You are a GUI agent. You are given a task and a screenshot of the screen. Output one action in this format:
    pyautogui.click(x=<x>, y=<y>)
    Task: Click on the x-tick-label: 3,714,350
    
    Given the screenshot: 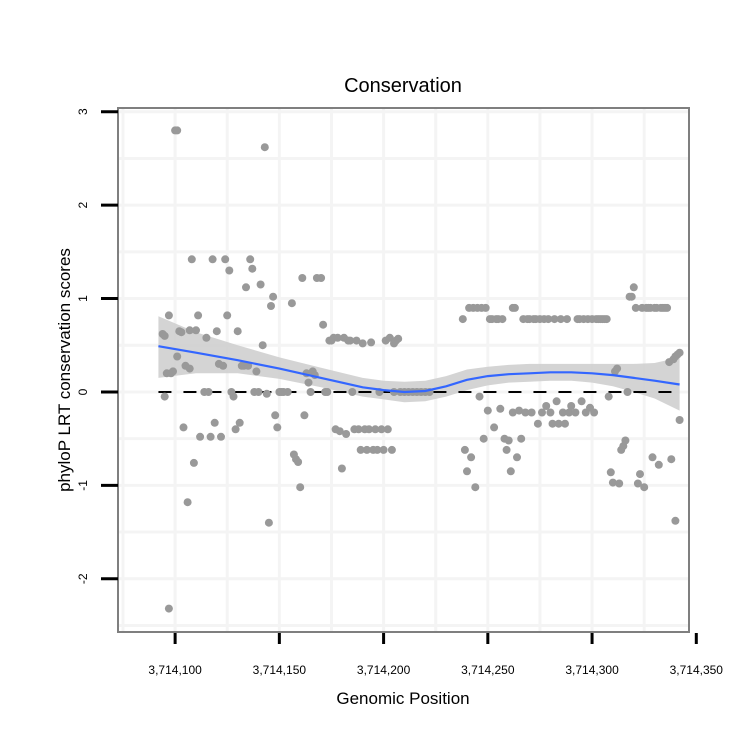 What is the action you would take?
    pyautogui.click(x=697, y=670)
    